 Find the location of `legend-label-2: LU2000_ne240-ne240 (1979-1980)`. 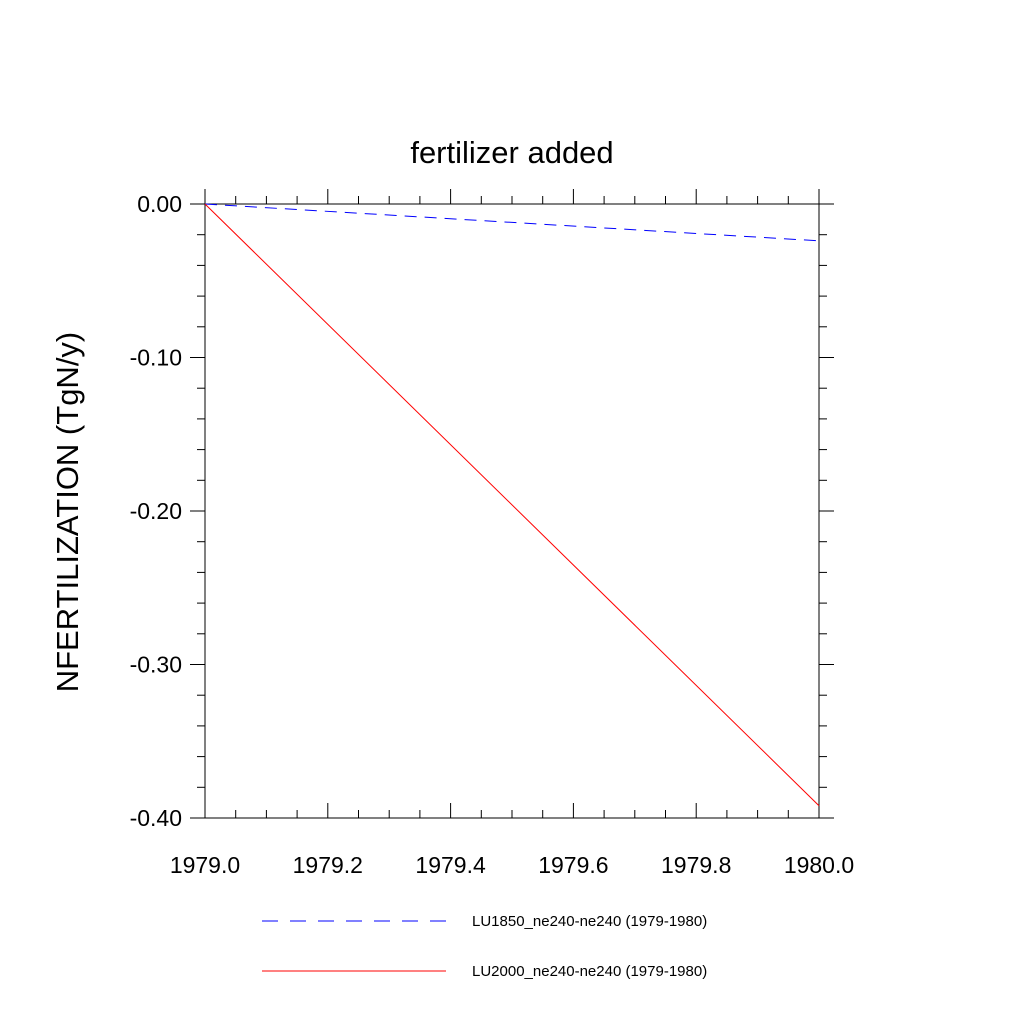

legend-label-2: LU2000_ne240-ne240 (1979-1980) is located at coordinates (589, 971).